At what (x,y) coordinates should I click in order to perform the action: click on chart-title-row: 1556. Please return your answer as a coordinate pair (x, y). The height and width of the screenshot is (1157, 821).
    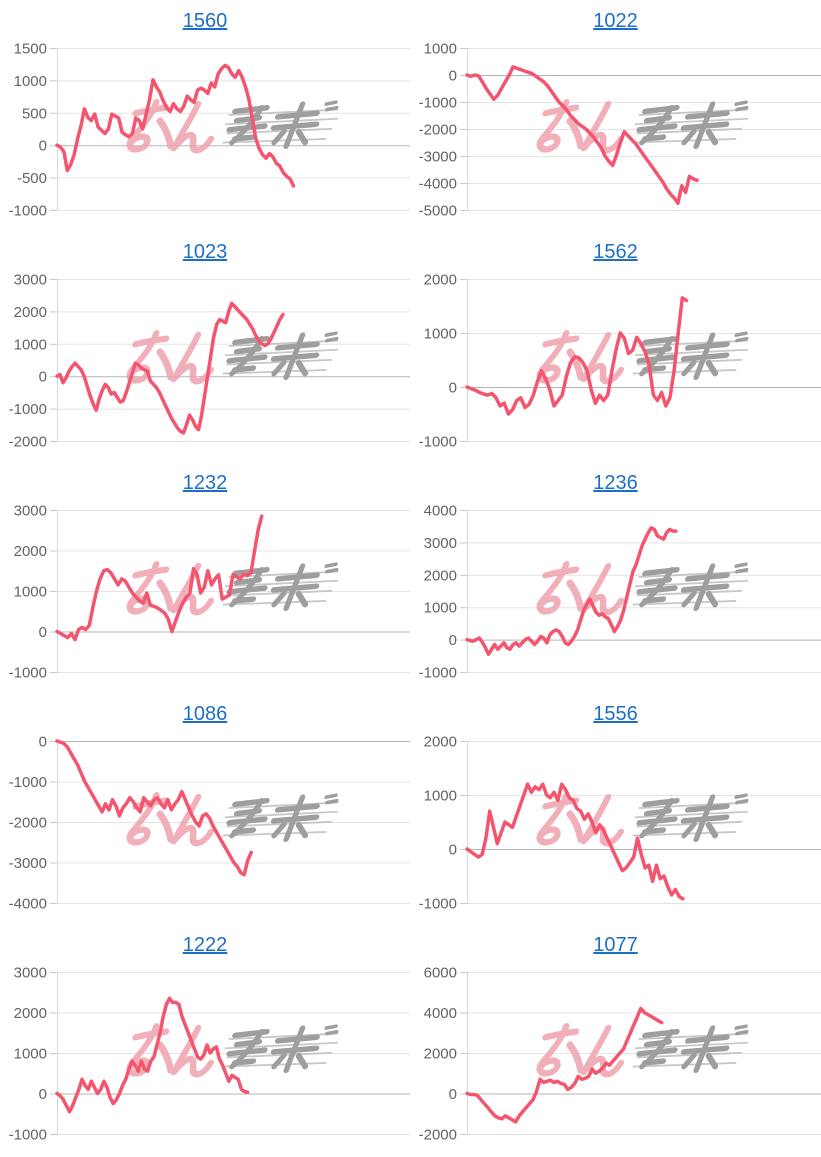
    Looking at the image, I should click on (615, 714).